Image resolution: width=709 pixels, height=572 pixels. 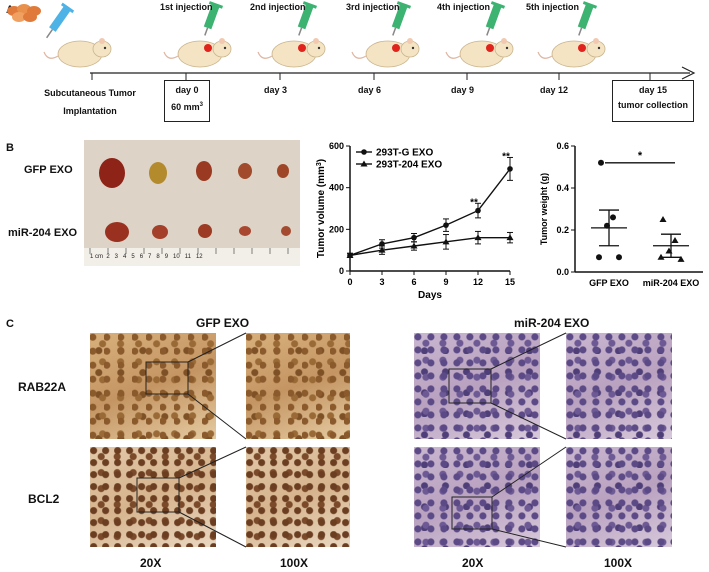 What do you see at coordinates (24, 13) in the screenshot?
I see `tumor-cells-icon` at bounding box center [24, 13].